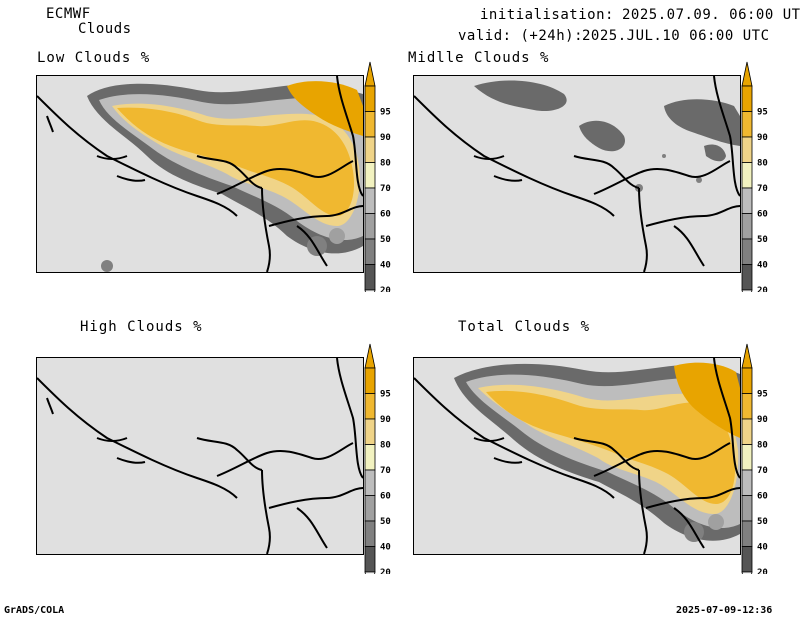 This screenshot has height=618, width=800. What do you see at coordinates (754, 470) in the screenshot?
I see `colorbar-total-svg: 95 90 80 70 60 50 40 20` at bounding box center [754, 470].